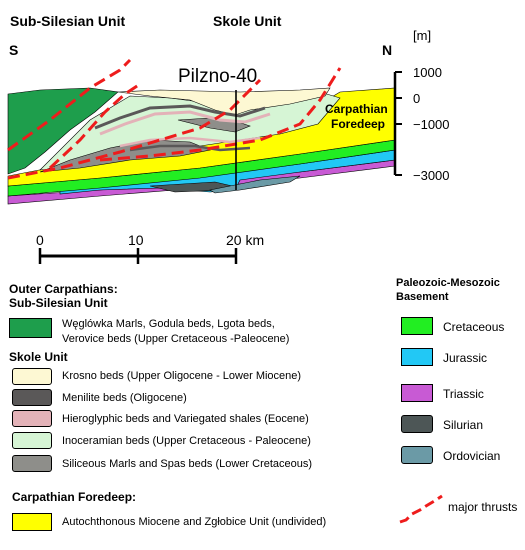 Image resolution: width=525 pixels, height=550 pixels. What do you see at coordinates (63, 289) in the screenshot?
I see `legend-outer-heading: Outer Carpathians:` at bounding box center [63, 289].